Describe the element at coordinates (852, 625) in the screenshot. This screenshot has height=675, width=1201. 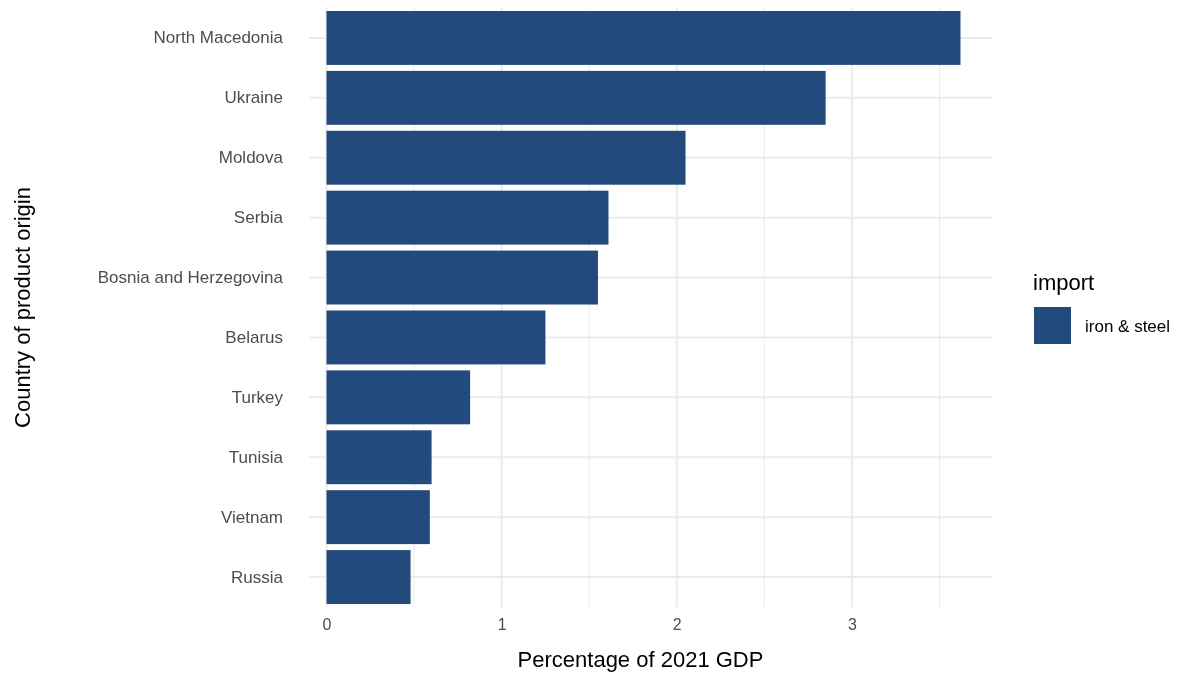
I see `x-tick-label: 3` at that location.